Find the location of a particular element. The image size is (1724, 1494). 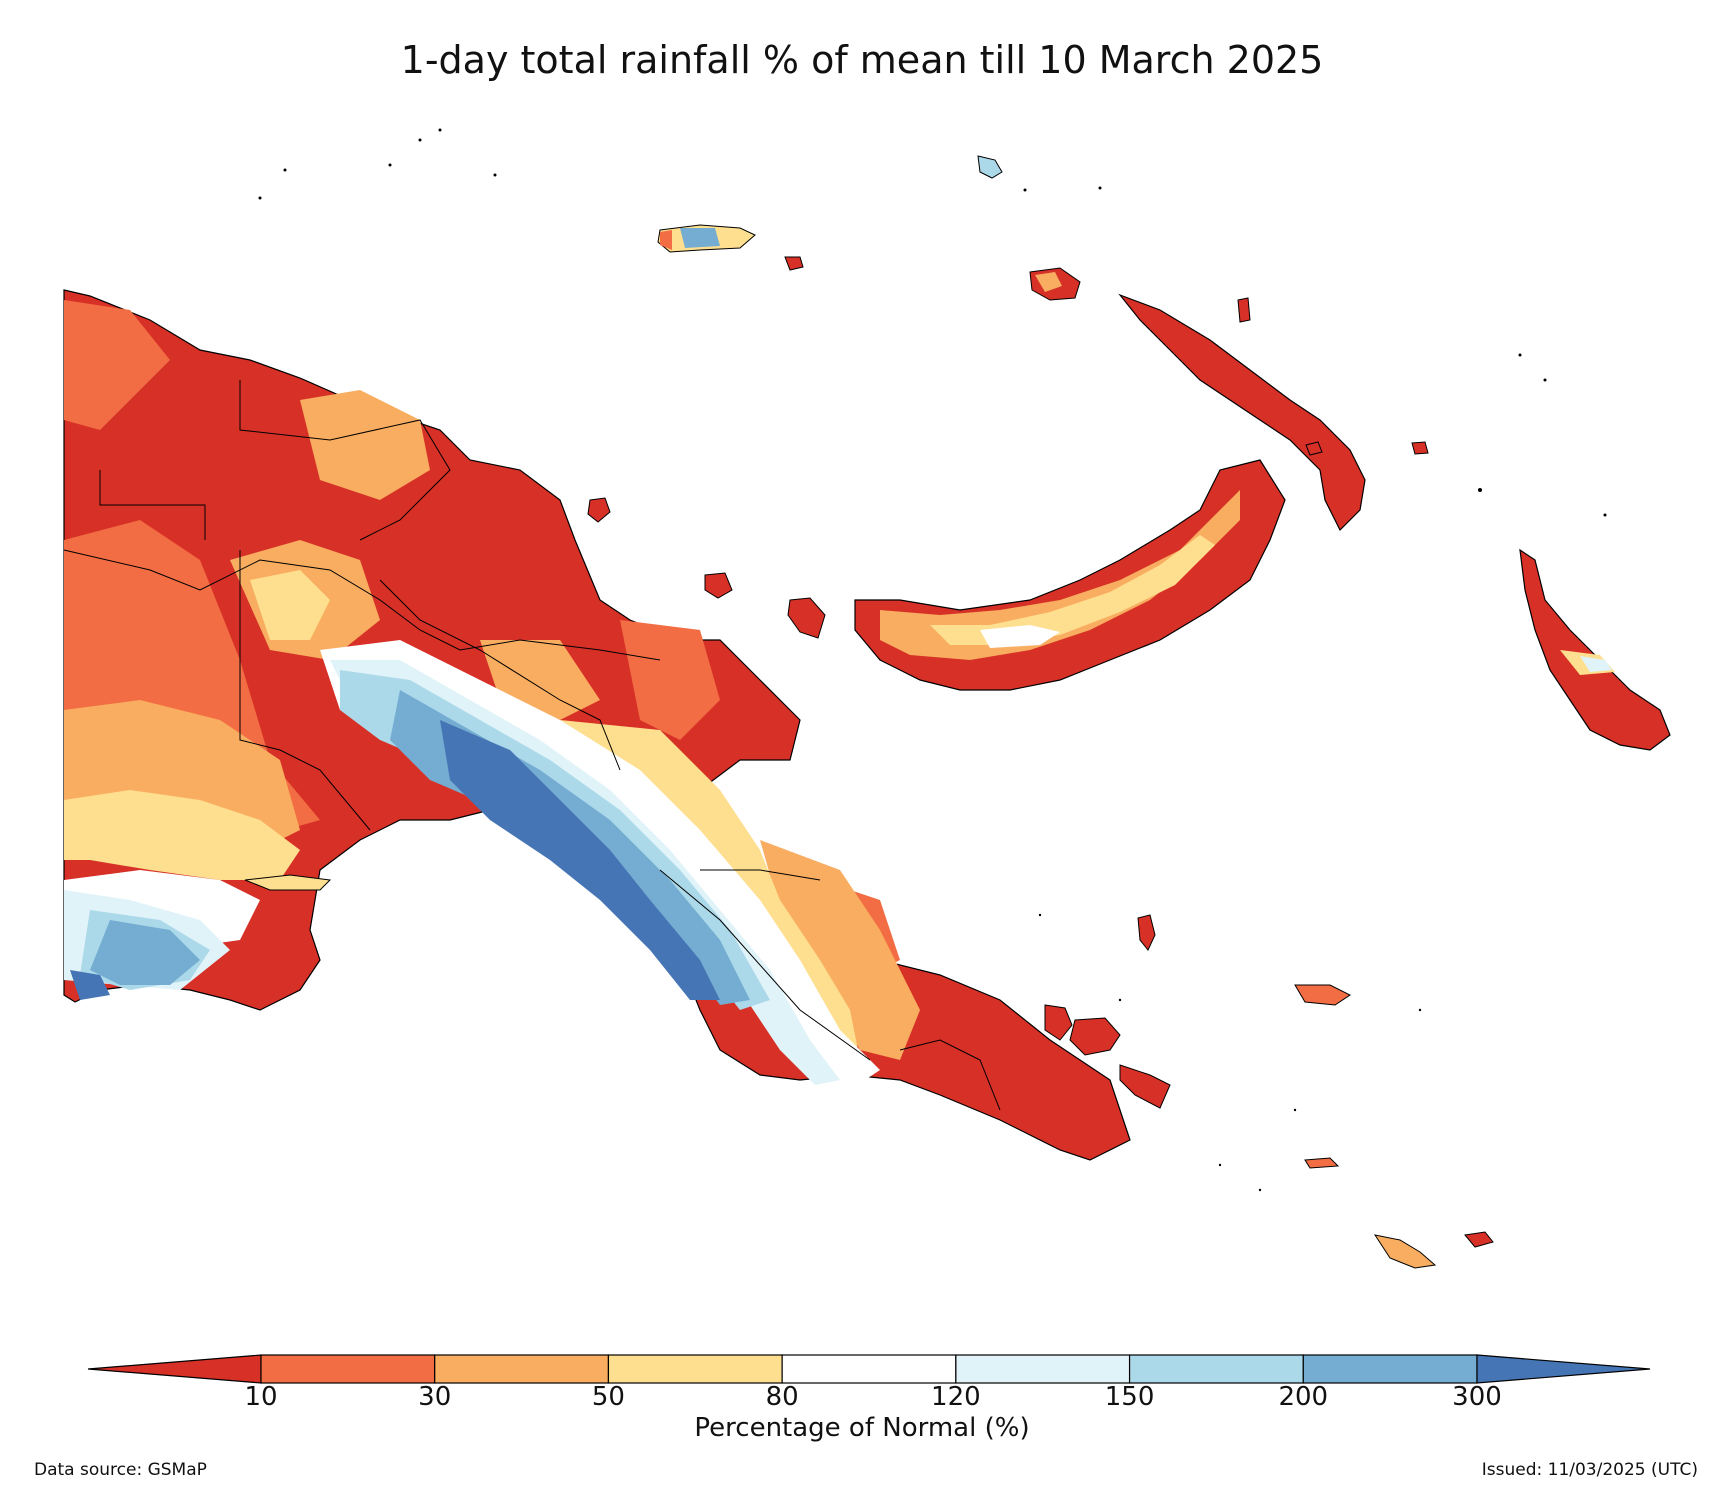

colorbar-tick-label: 120 is located at coordinates (956, 1397).